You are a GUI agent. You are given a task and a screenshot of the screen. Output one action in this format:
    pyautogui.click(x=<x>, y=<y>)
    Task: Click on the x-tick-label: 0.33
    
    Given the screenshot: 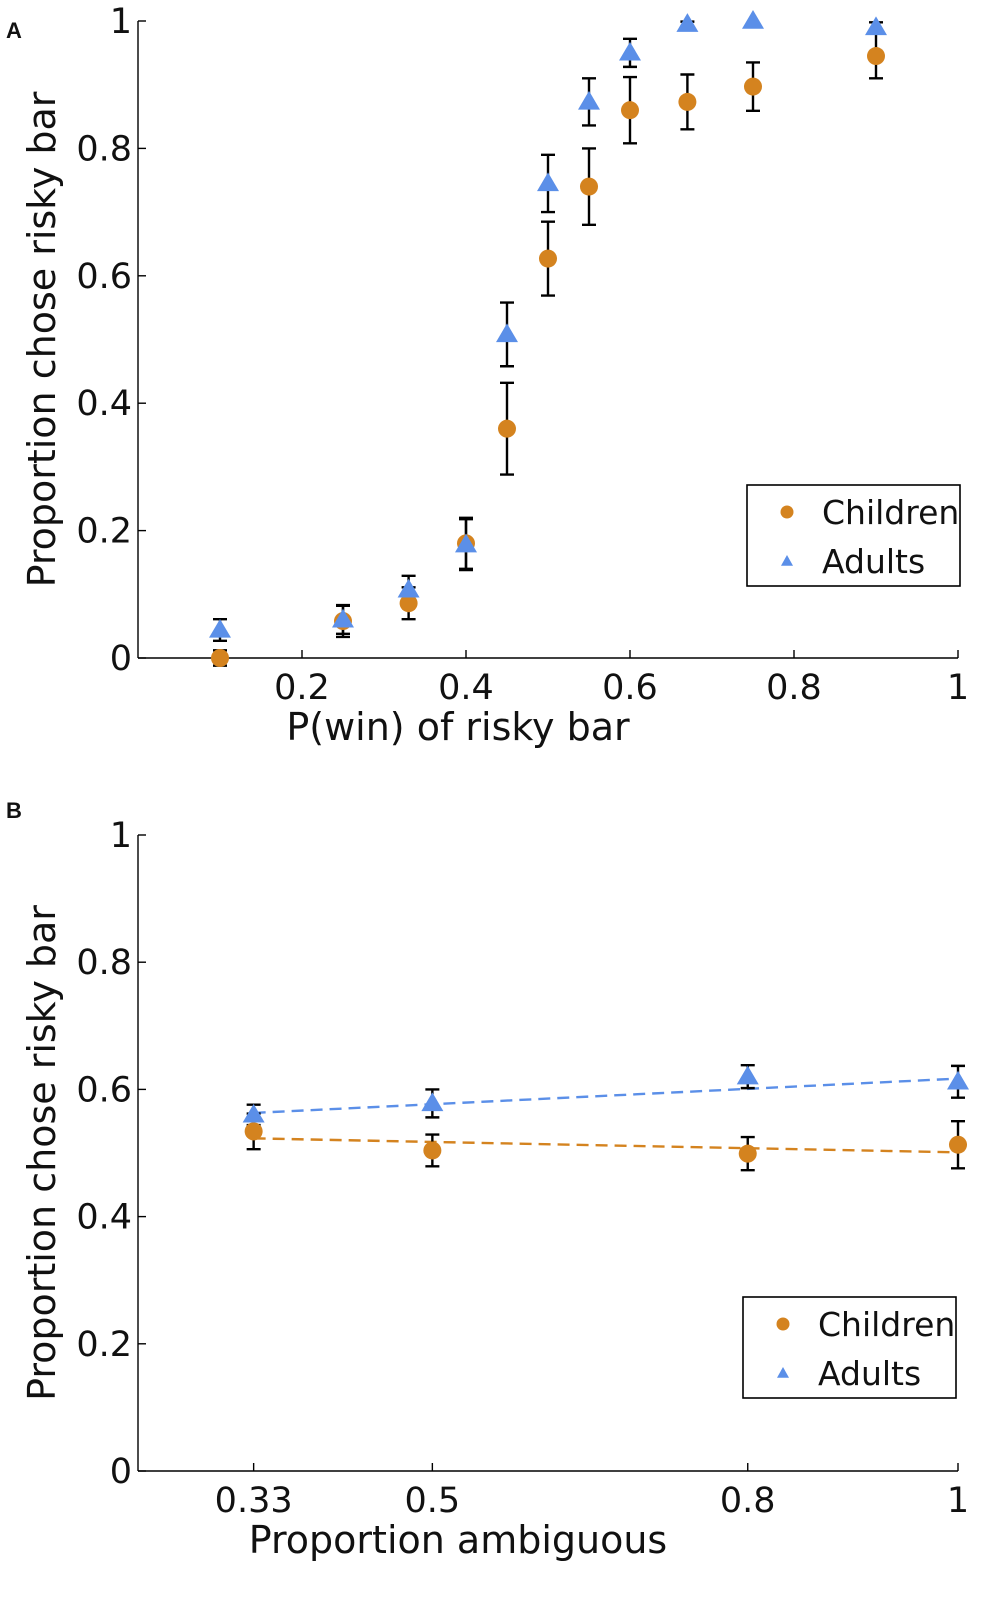 What is the action you would take?
    pyautogui.click(x=254, y=1501)
    